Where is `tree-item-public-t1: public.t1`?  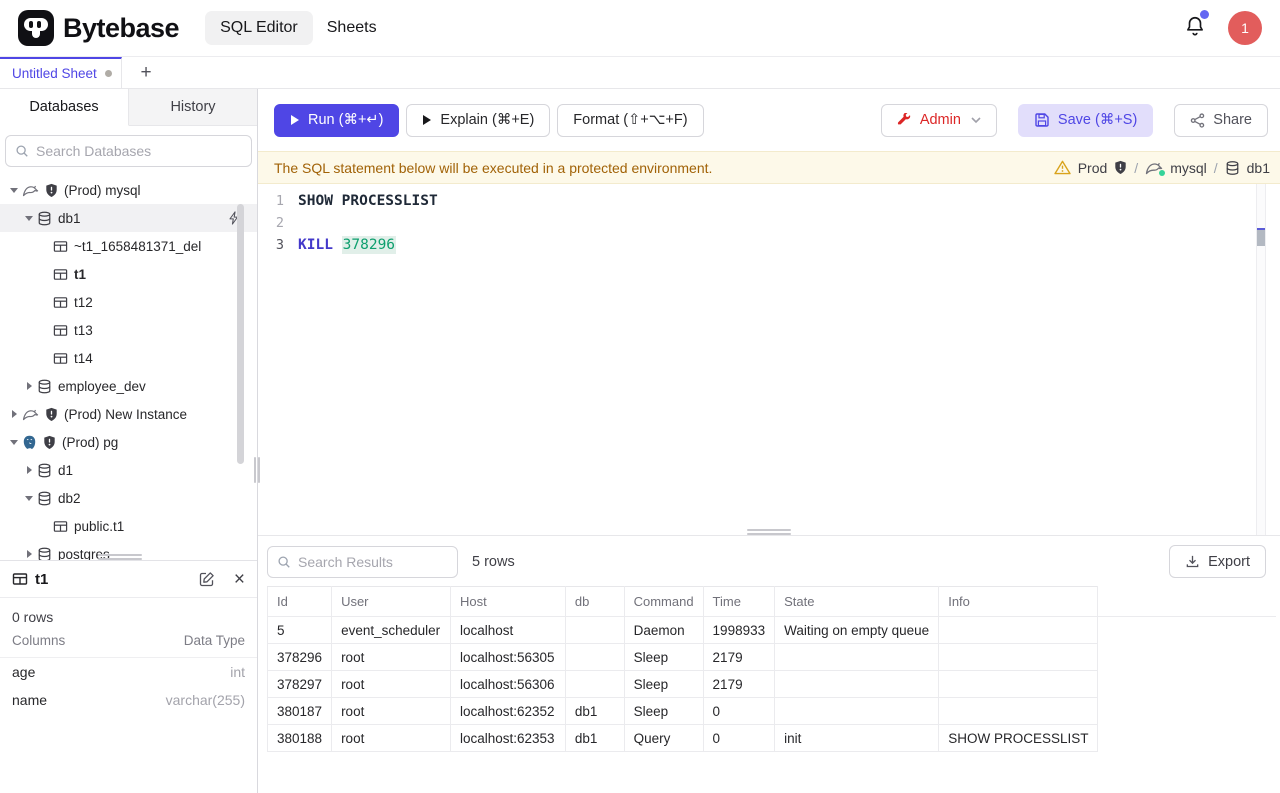 tree-item-public-t1: public.t1 is located at coordinates (128, 526).